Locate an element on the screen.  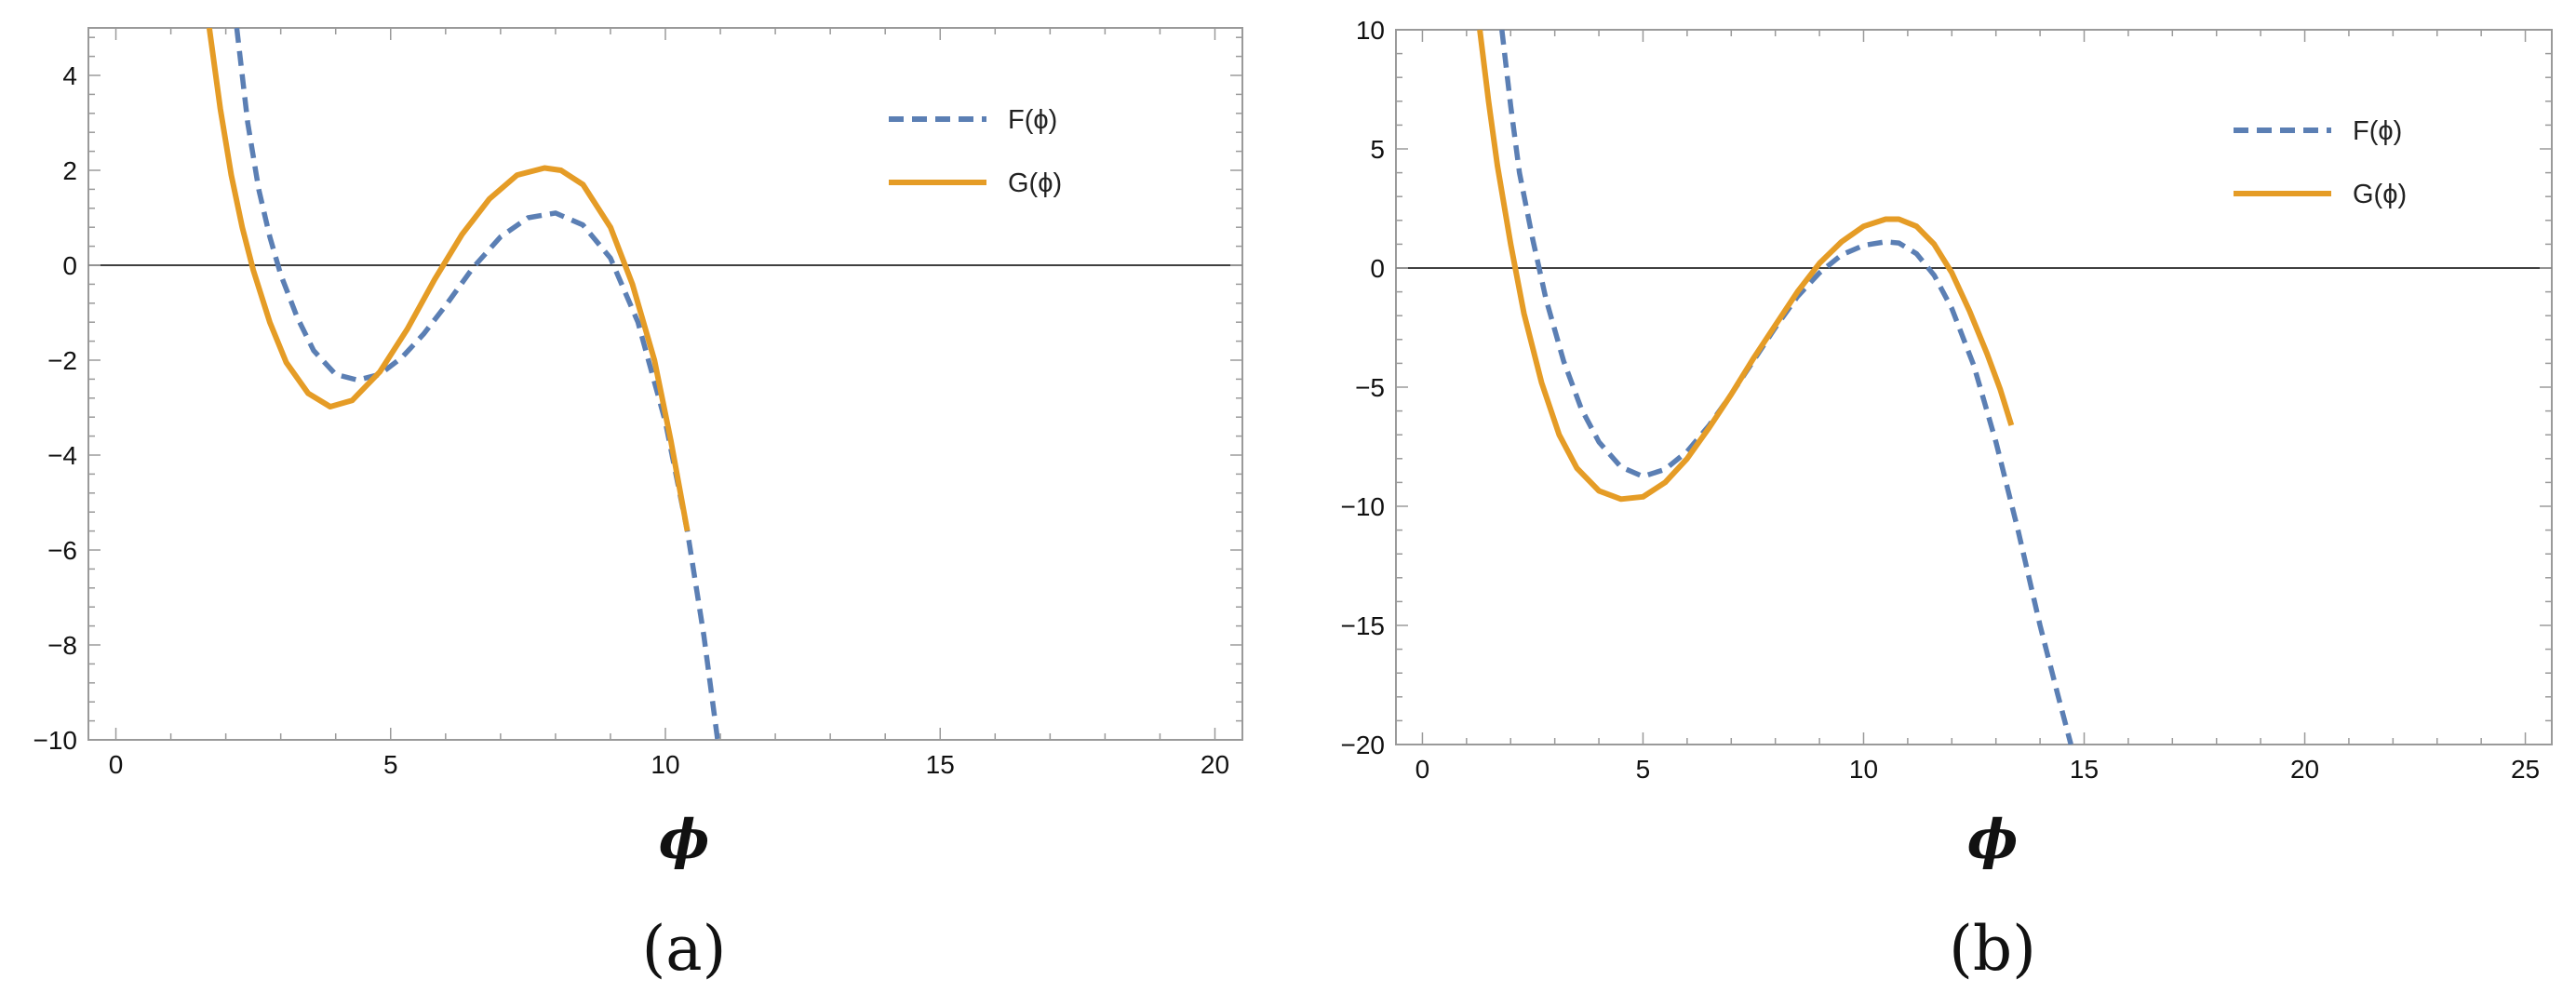
y-tick-label: −20 is located at coordinates (1363, 745).